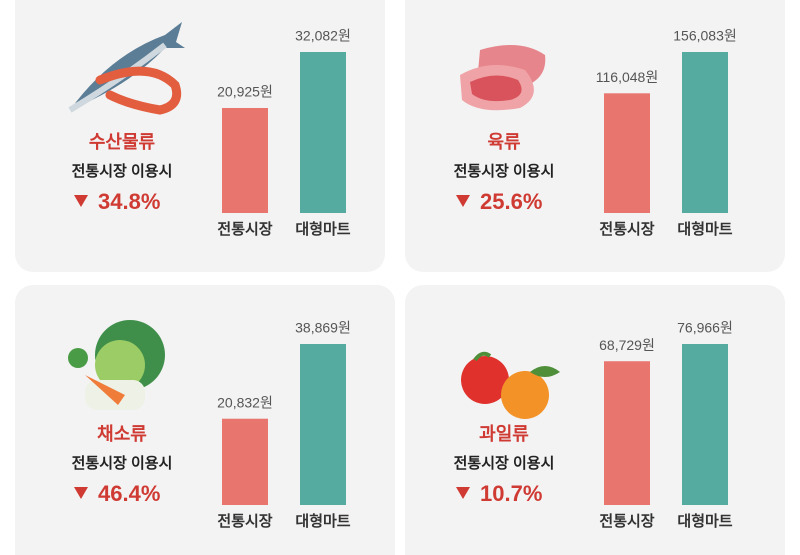 This screenshot has width=800, height=555. Describe the element at coordinates (705, 36) in the screenshot. I see `value-label: 156,083원` at that location.